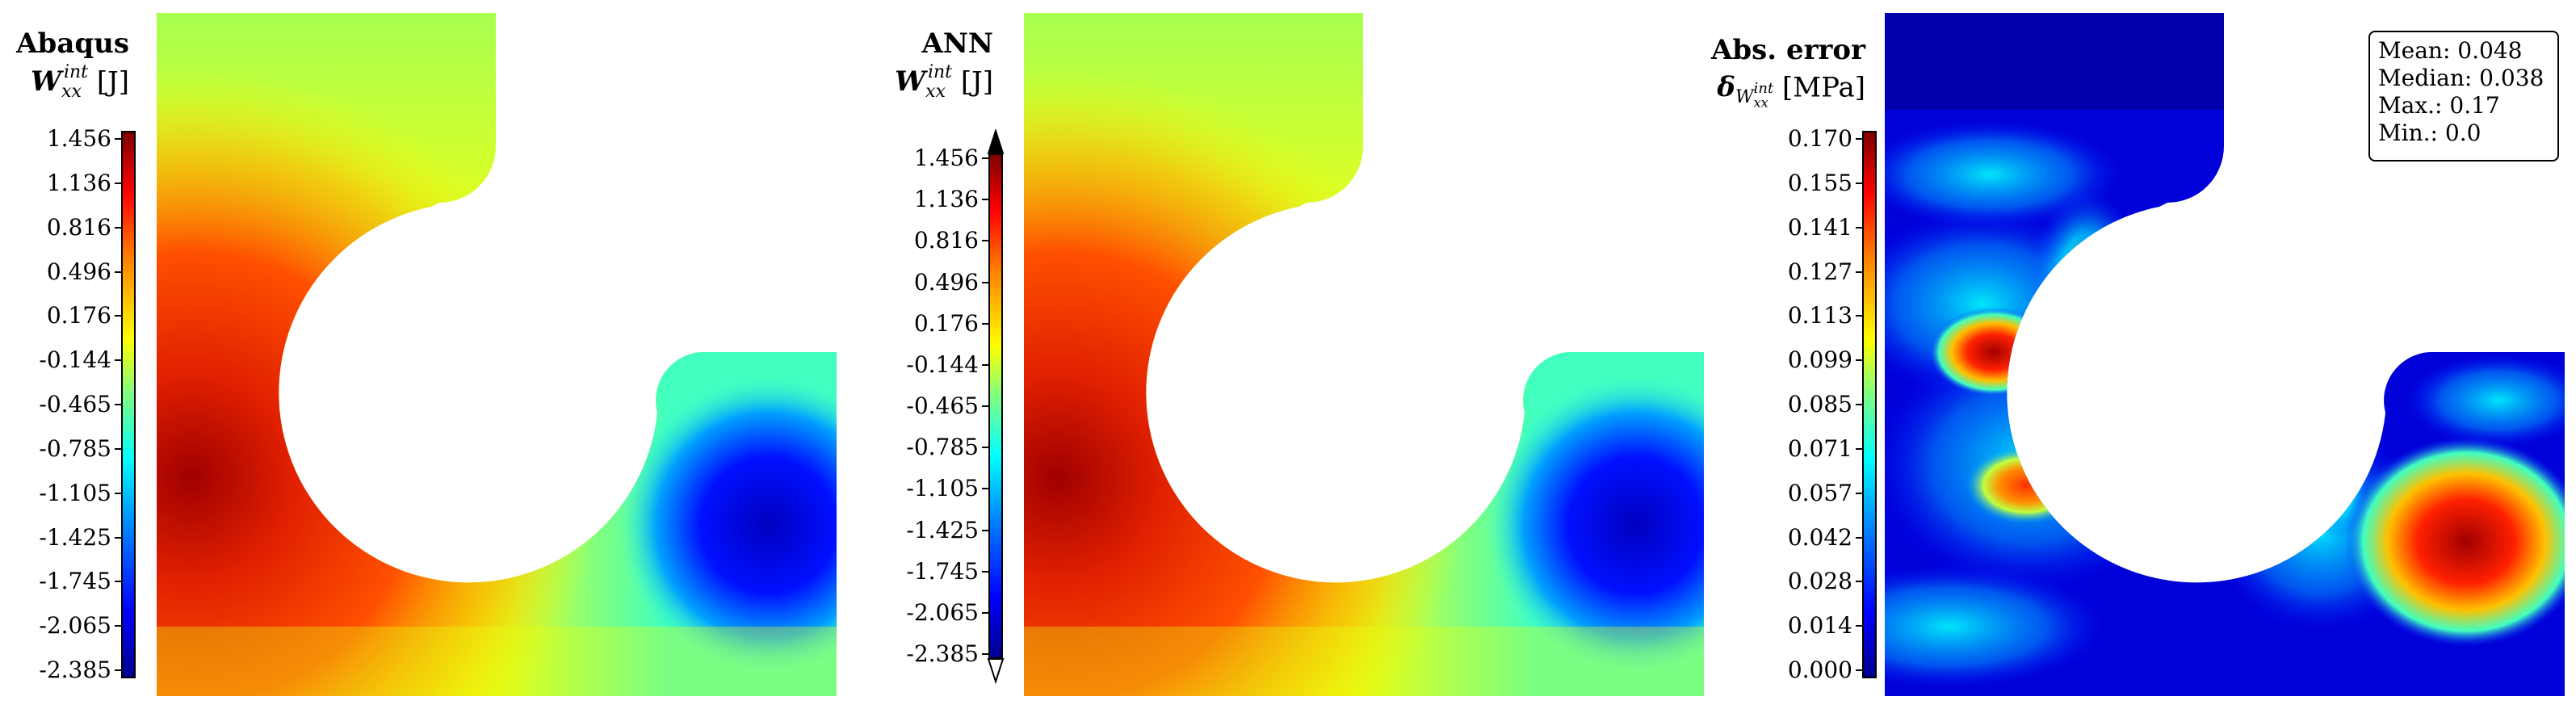 This screenshot has width=2576, height=709. Describe the element at coordinates (1819, 183) in the screenshot. I see `colorbar-tick-label: 0.155` at that location.